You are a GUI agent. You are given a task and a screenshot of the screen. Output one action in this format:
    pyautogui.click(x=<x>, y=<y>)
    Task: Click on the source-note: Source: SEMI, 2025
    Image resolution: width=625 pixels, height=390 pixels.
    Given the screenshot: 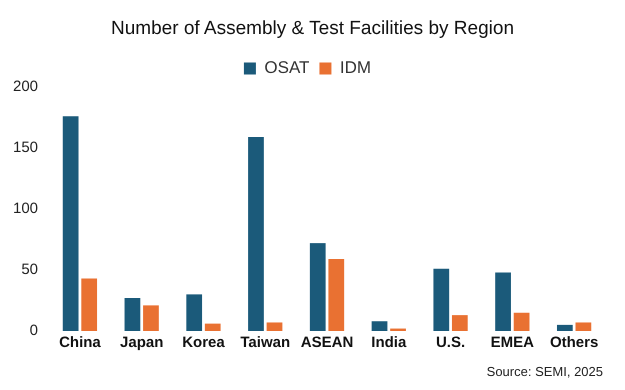 What is the action you would take?
    pyautogui.click(x=544, y=371)
    